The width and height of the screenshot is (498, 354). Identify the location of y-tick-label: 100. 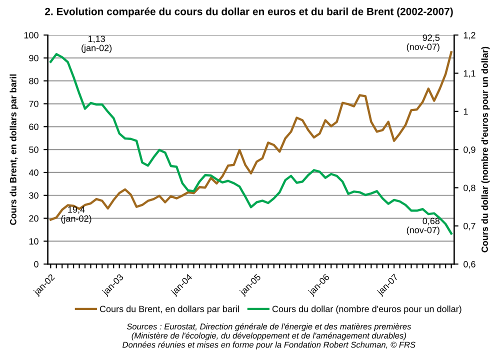
(31, 35).